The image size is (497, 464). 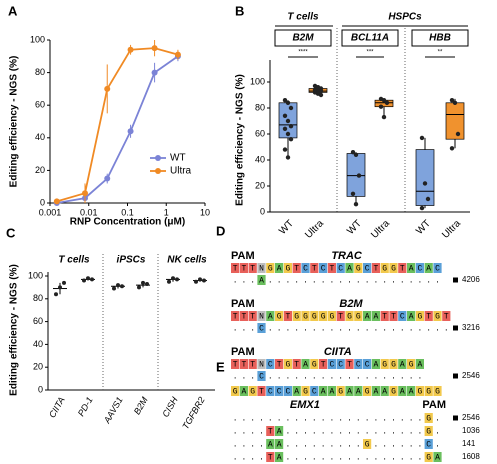 What do you see at coordinates (14, 122) in the screenshot?
I see `y-axis-label: Editing efficiency - NGS (%)` at bounding box center [14, 122].